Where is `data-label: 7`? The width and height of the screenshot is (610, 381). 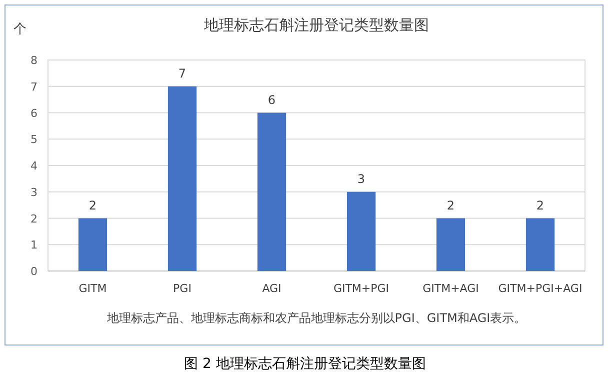 data-label: 7 is located at coordinates (182, 73).